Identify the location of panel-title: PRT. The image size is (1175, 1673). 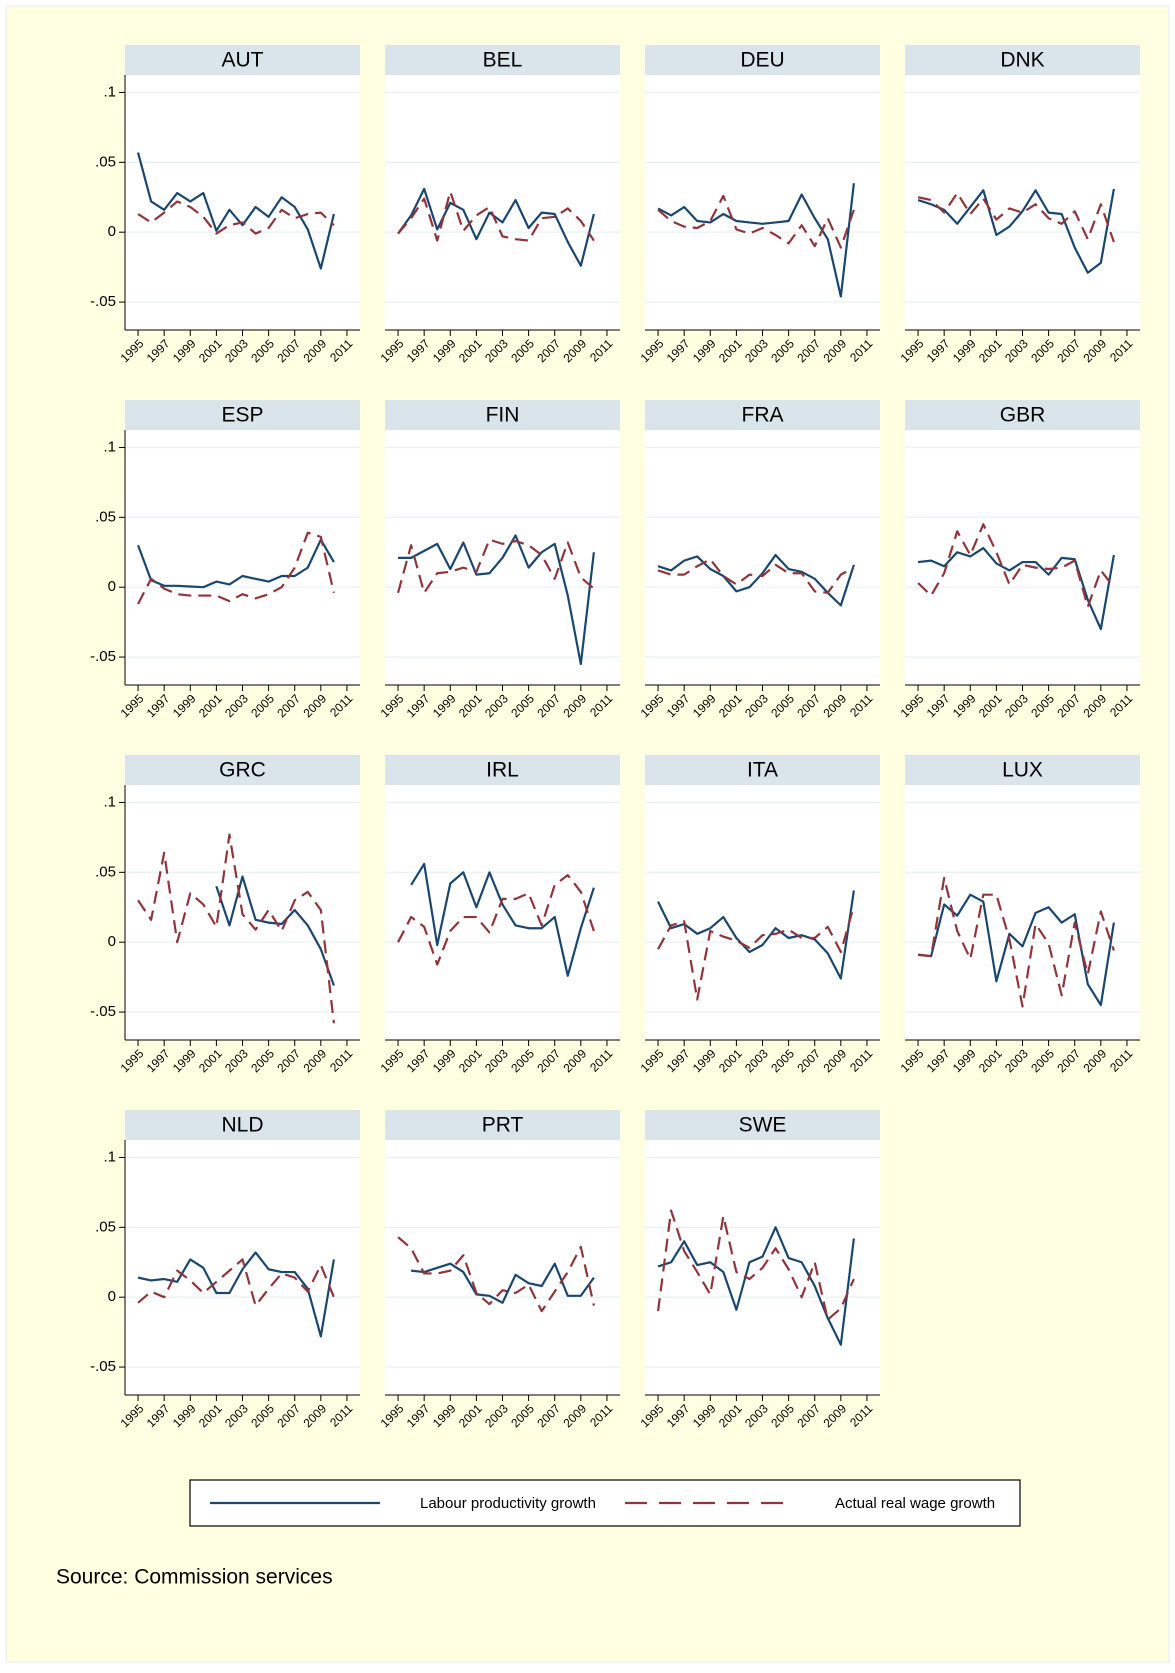
(503, 1125).